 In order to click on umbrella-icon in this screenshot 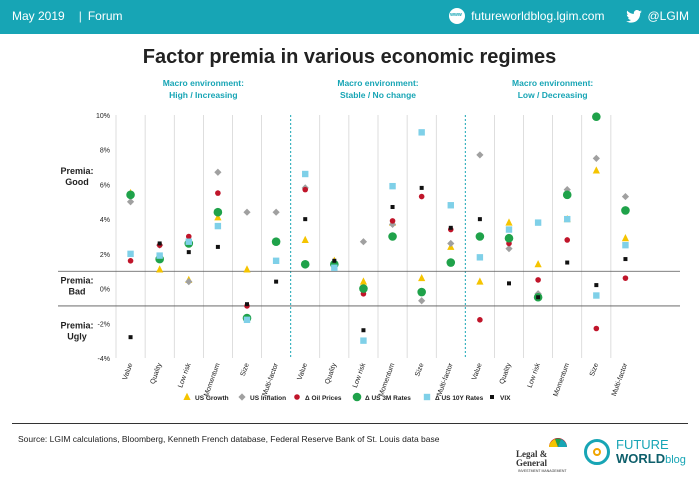, I will do `click(558, 442)`.